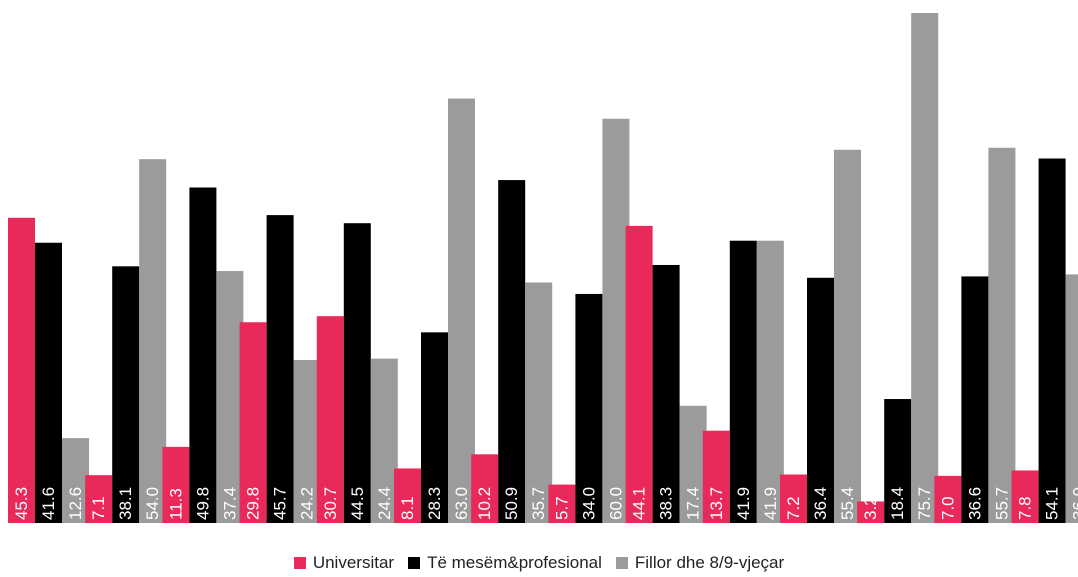 The image size is (1078, 577). Describe the element at coordinates (588, 503) in the screenshot. I see `data-label-t-mes-m-profesional-8: 34.0` at that location.